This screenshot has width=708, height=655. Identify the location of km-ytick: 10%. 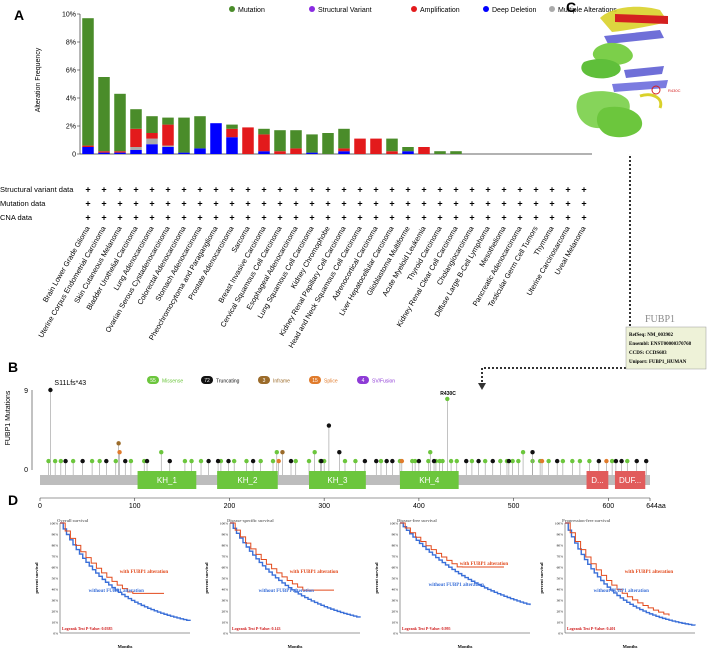
(560, 623).